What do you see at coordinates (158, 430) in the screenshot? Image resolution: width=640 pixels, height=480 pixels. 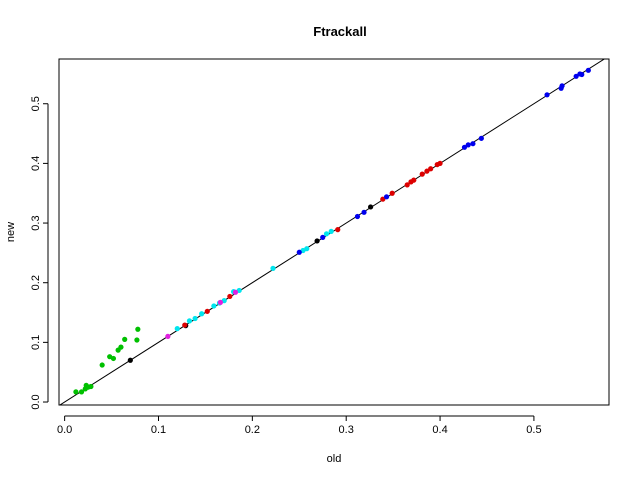 I see `x-tick-label: 0.1` at bounding box center [158, 430].